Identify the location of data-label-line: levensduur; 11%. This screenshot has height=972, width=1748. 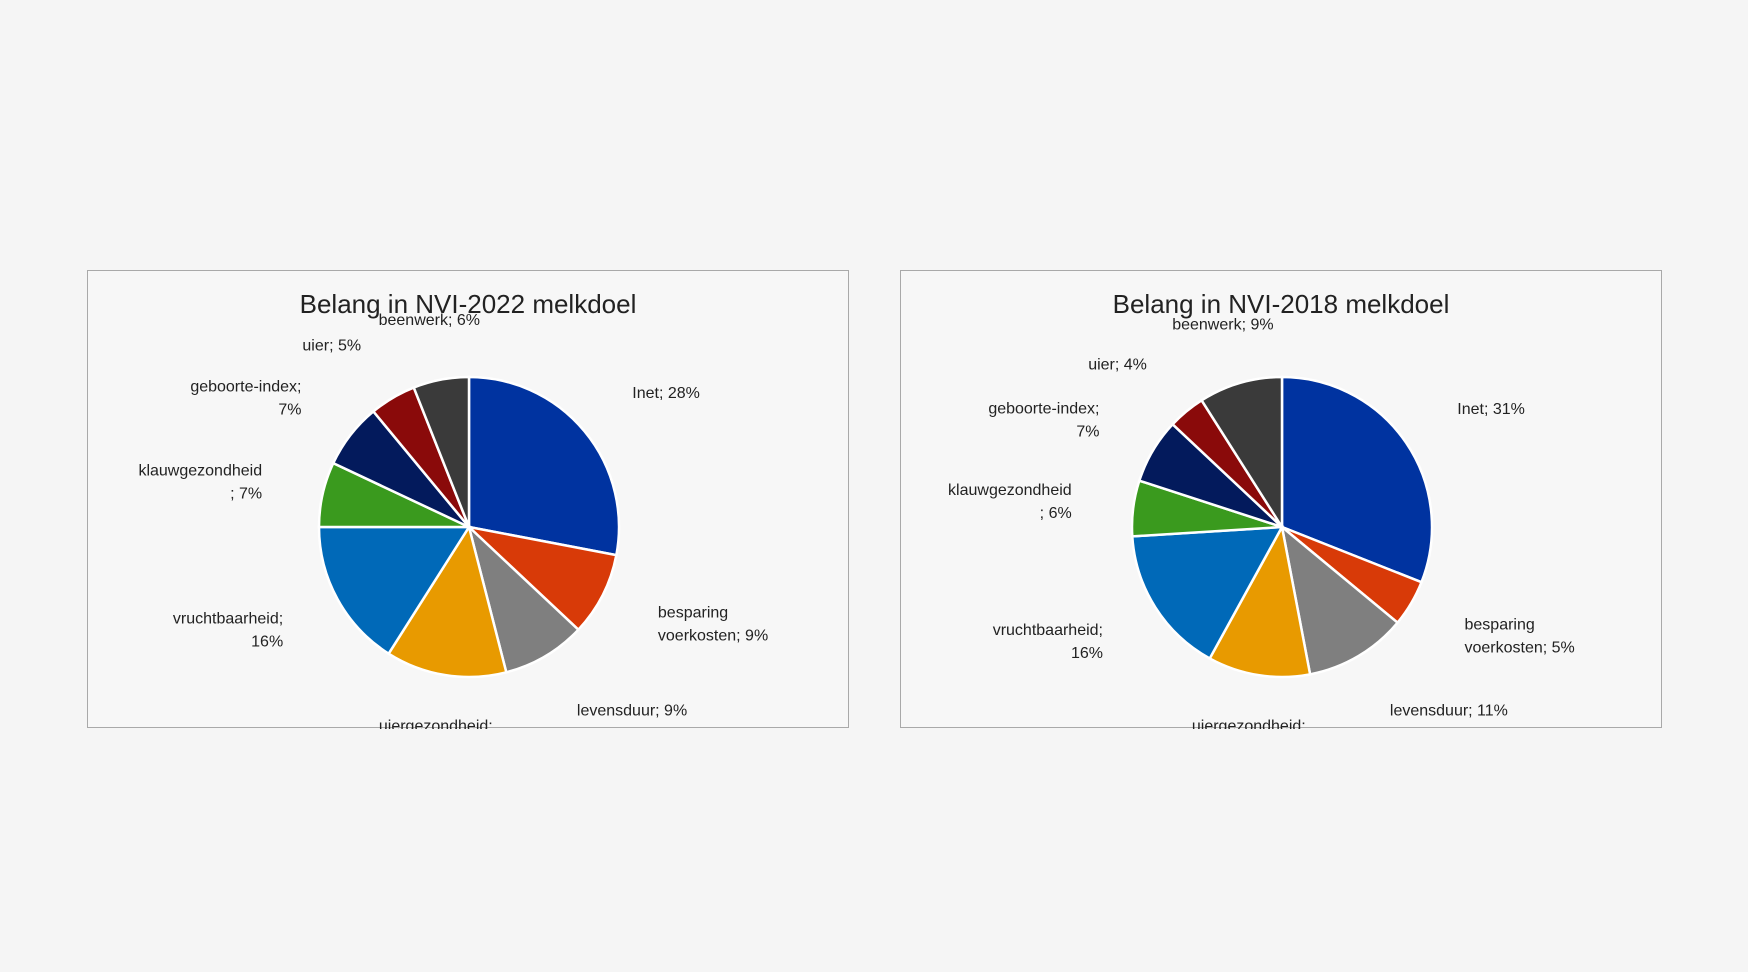
(1449, 711).